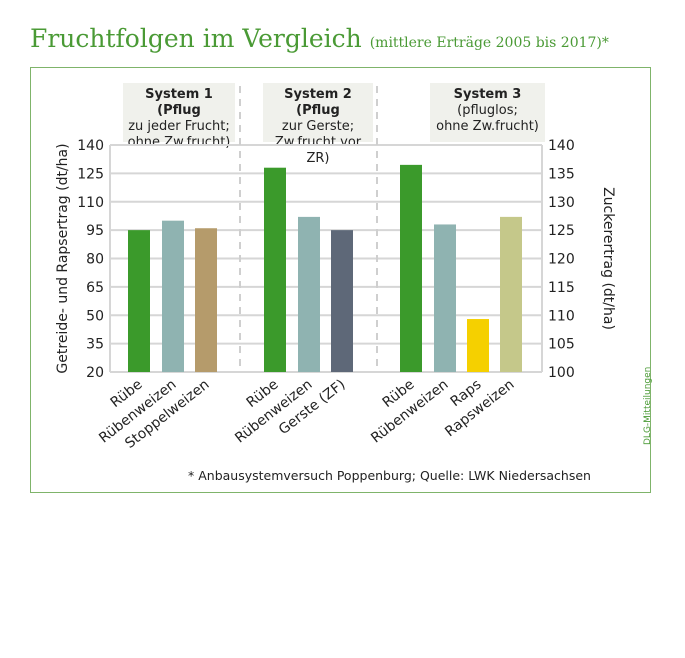 The width and height of the screenshot is (685, 658). What do you see at coordinates (561, 231) in the screenshot?
I see `y2-tick-label: 125` at bounding box center [561, 231].